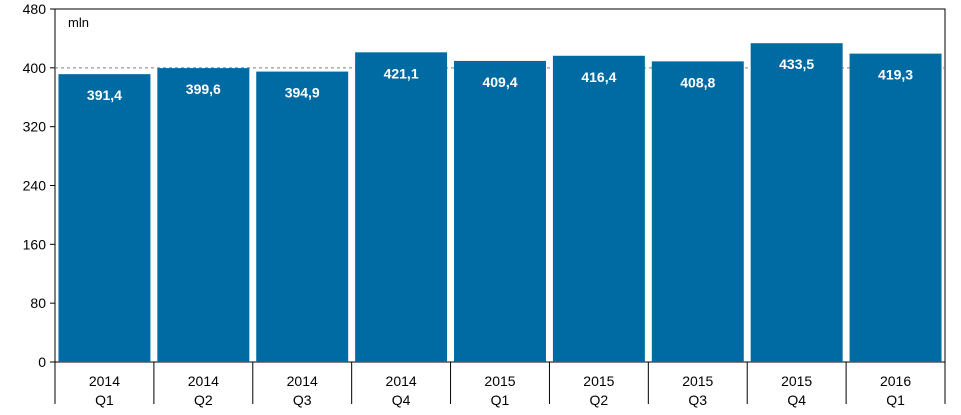  Describe the element at coordinates (35, 9) in the screenshot. I see `y-tick-label: 480` at that location.